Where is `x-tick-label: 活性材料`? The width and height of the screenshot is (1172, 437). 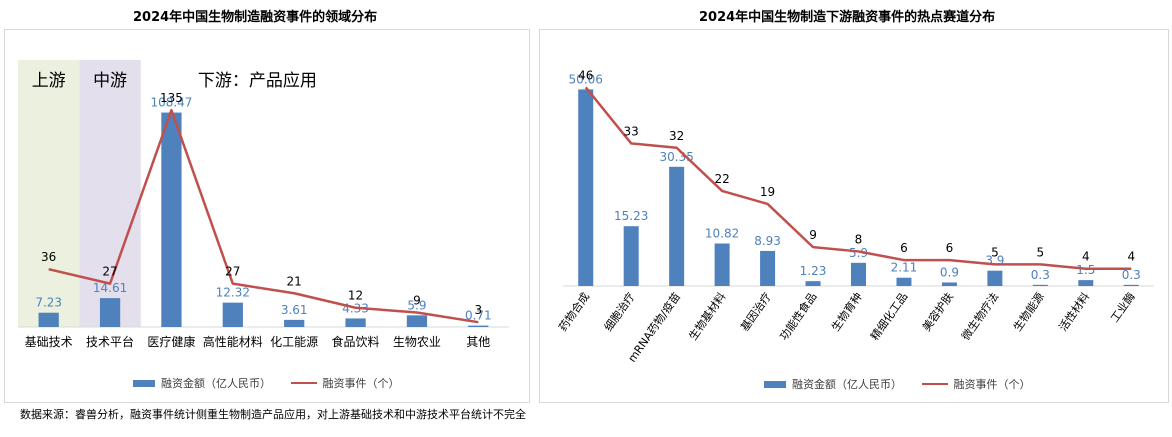
x-tick-label: 活性材料 is located at coordinates (1074, 312).